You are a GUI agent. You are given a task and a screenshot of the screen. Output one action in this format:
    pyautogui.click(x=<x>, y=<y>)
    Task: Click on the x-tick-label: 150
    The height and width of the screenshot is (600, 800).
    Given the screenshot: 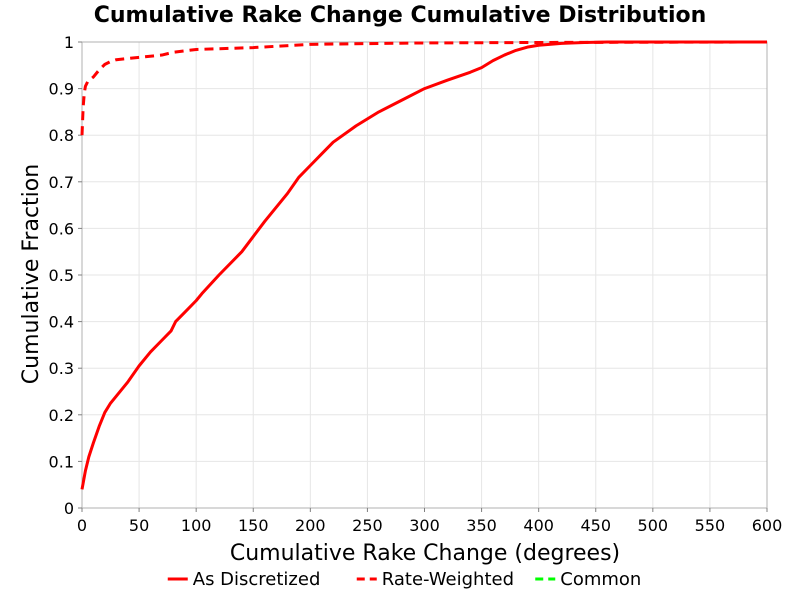 What is the action you would take?
    pyautogui.click(x=253, y=525)
    